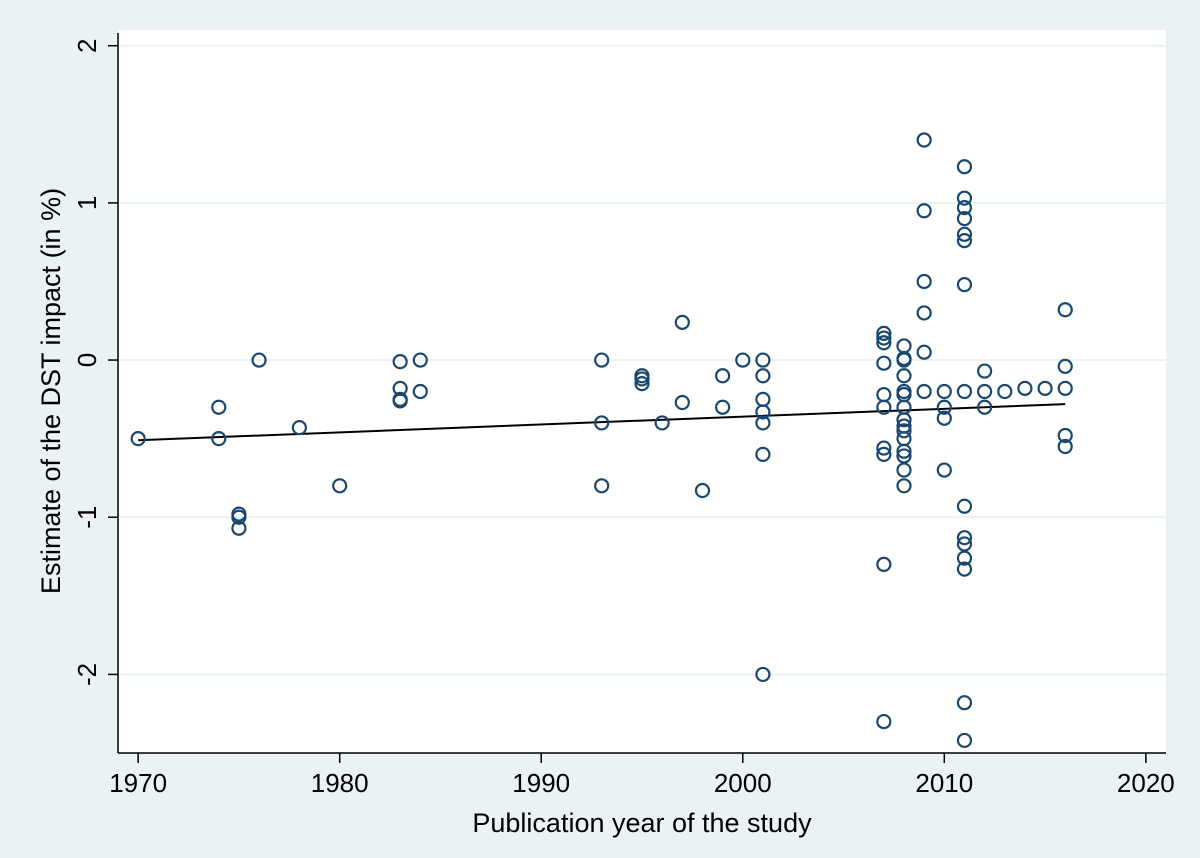  What do you see at coordinates (541, 783) in the screenshot?
I see `x-tick-label: 1990` at bounding box center [541, 783].